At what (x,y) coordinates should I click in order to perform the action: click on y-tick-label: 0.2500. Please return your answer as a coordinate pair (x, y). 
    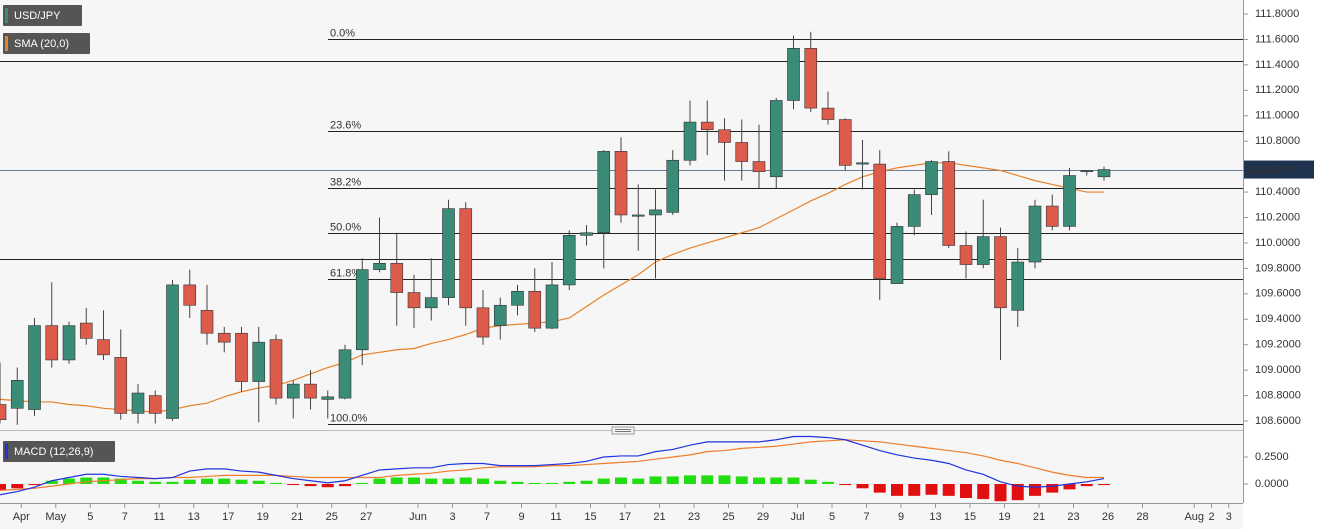
    Looking at the image, I should click on (1272, 457).